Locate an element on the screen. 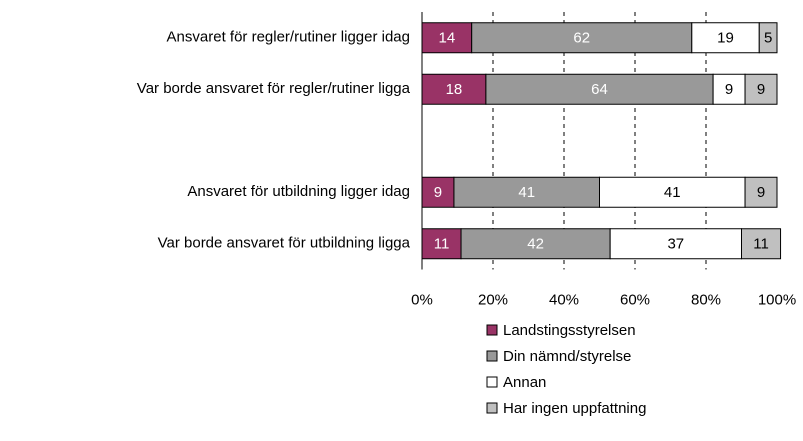 Image resolution: width=803 pixels, height=441 pixels. value-label: 64 is located at coordinates (599, 89).